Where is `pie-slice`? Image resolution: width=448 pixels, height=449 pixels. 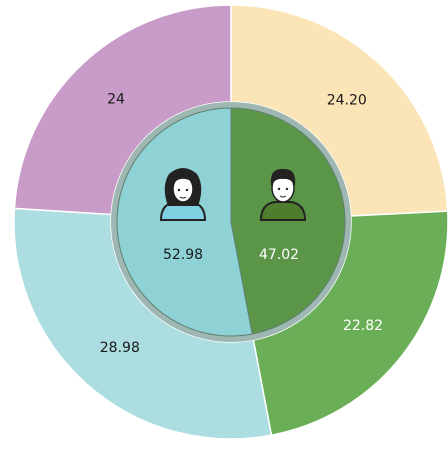 pie-slice is located at coordinates (288, 221).